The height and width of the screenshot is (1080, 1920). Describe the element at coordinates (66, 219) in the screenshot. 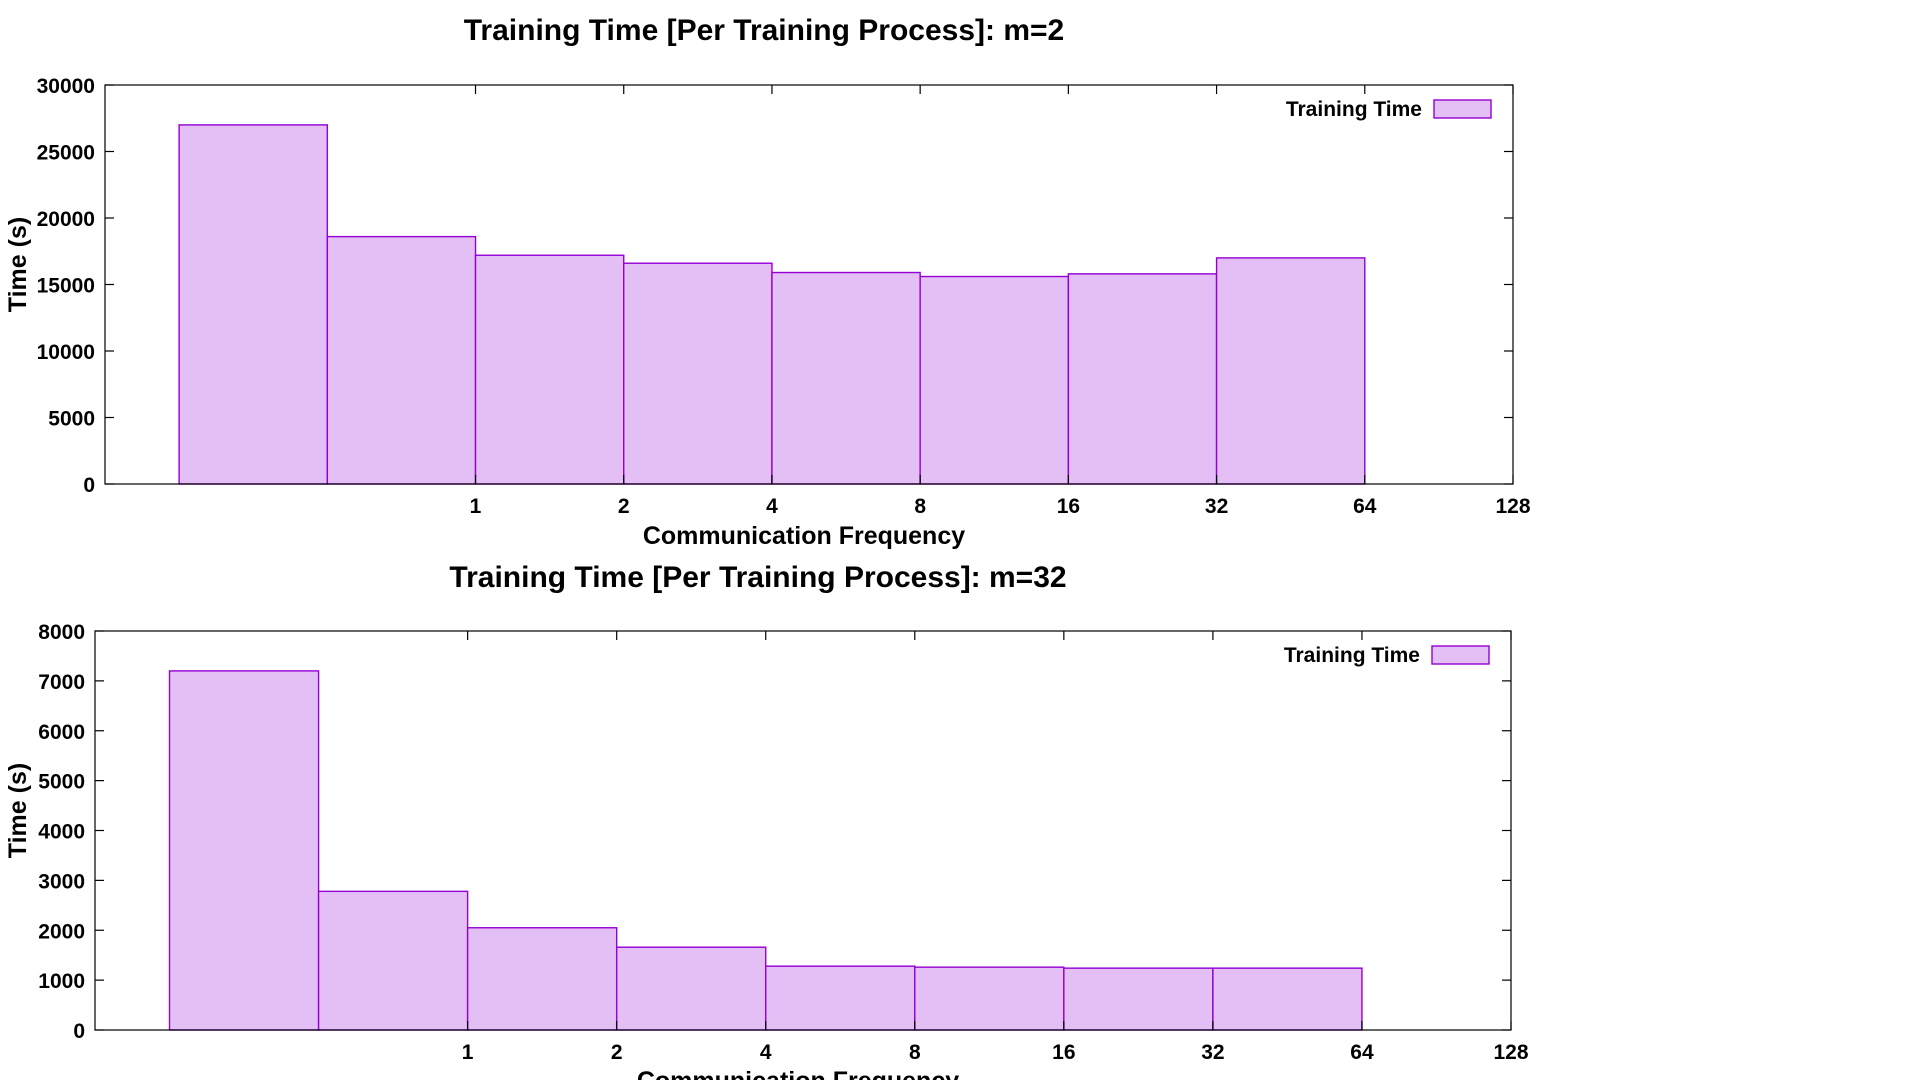

I see `y-tick-label: 20000` at that location.